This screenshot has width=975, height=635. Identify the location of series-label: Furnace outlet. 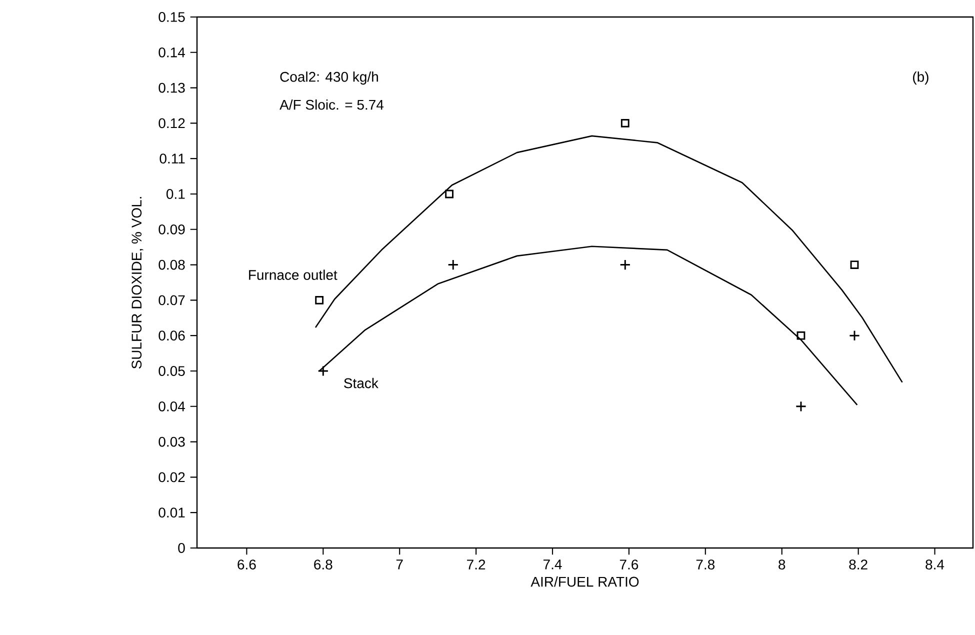
(293, 275).